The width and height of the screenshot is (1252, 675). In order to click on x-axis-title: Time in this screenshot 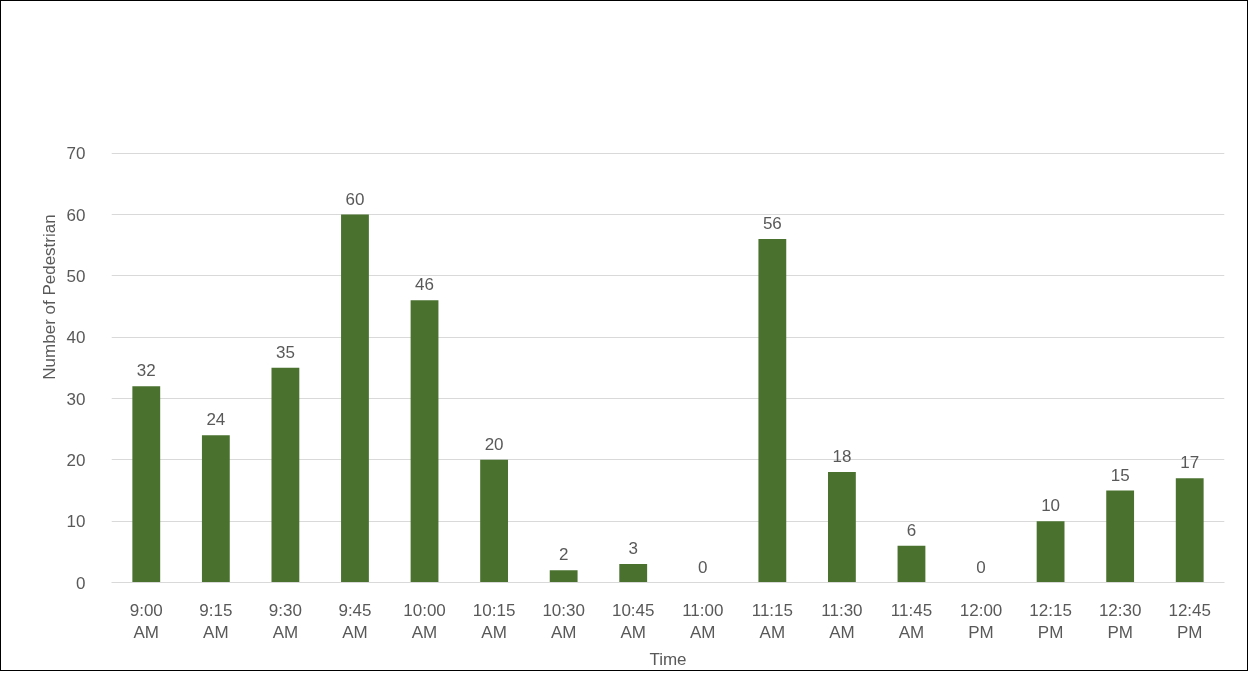, I will do `click(668, 660)`.